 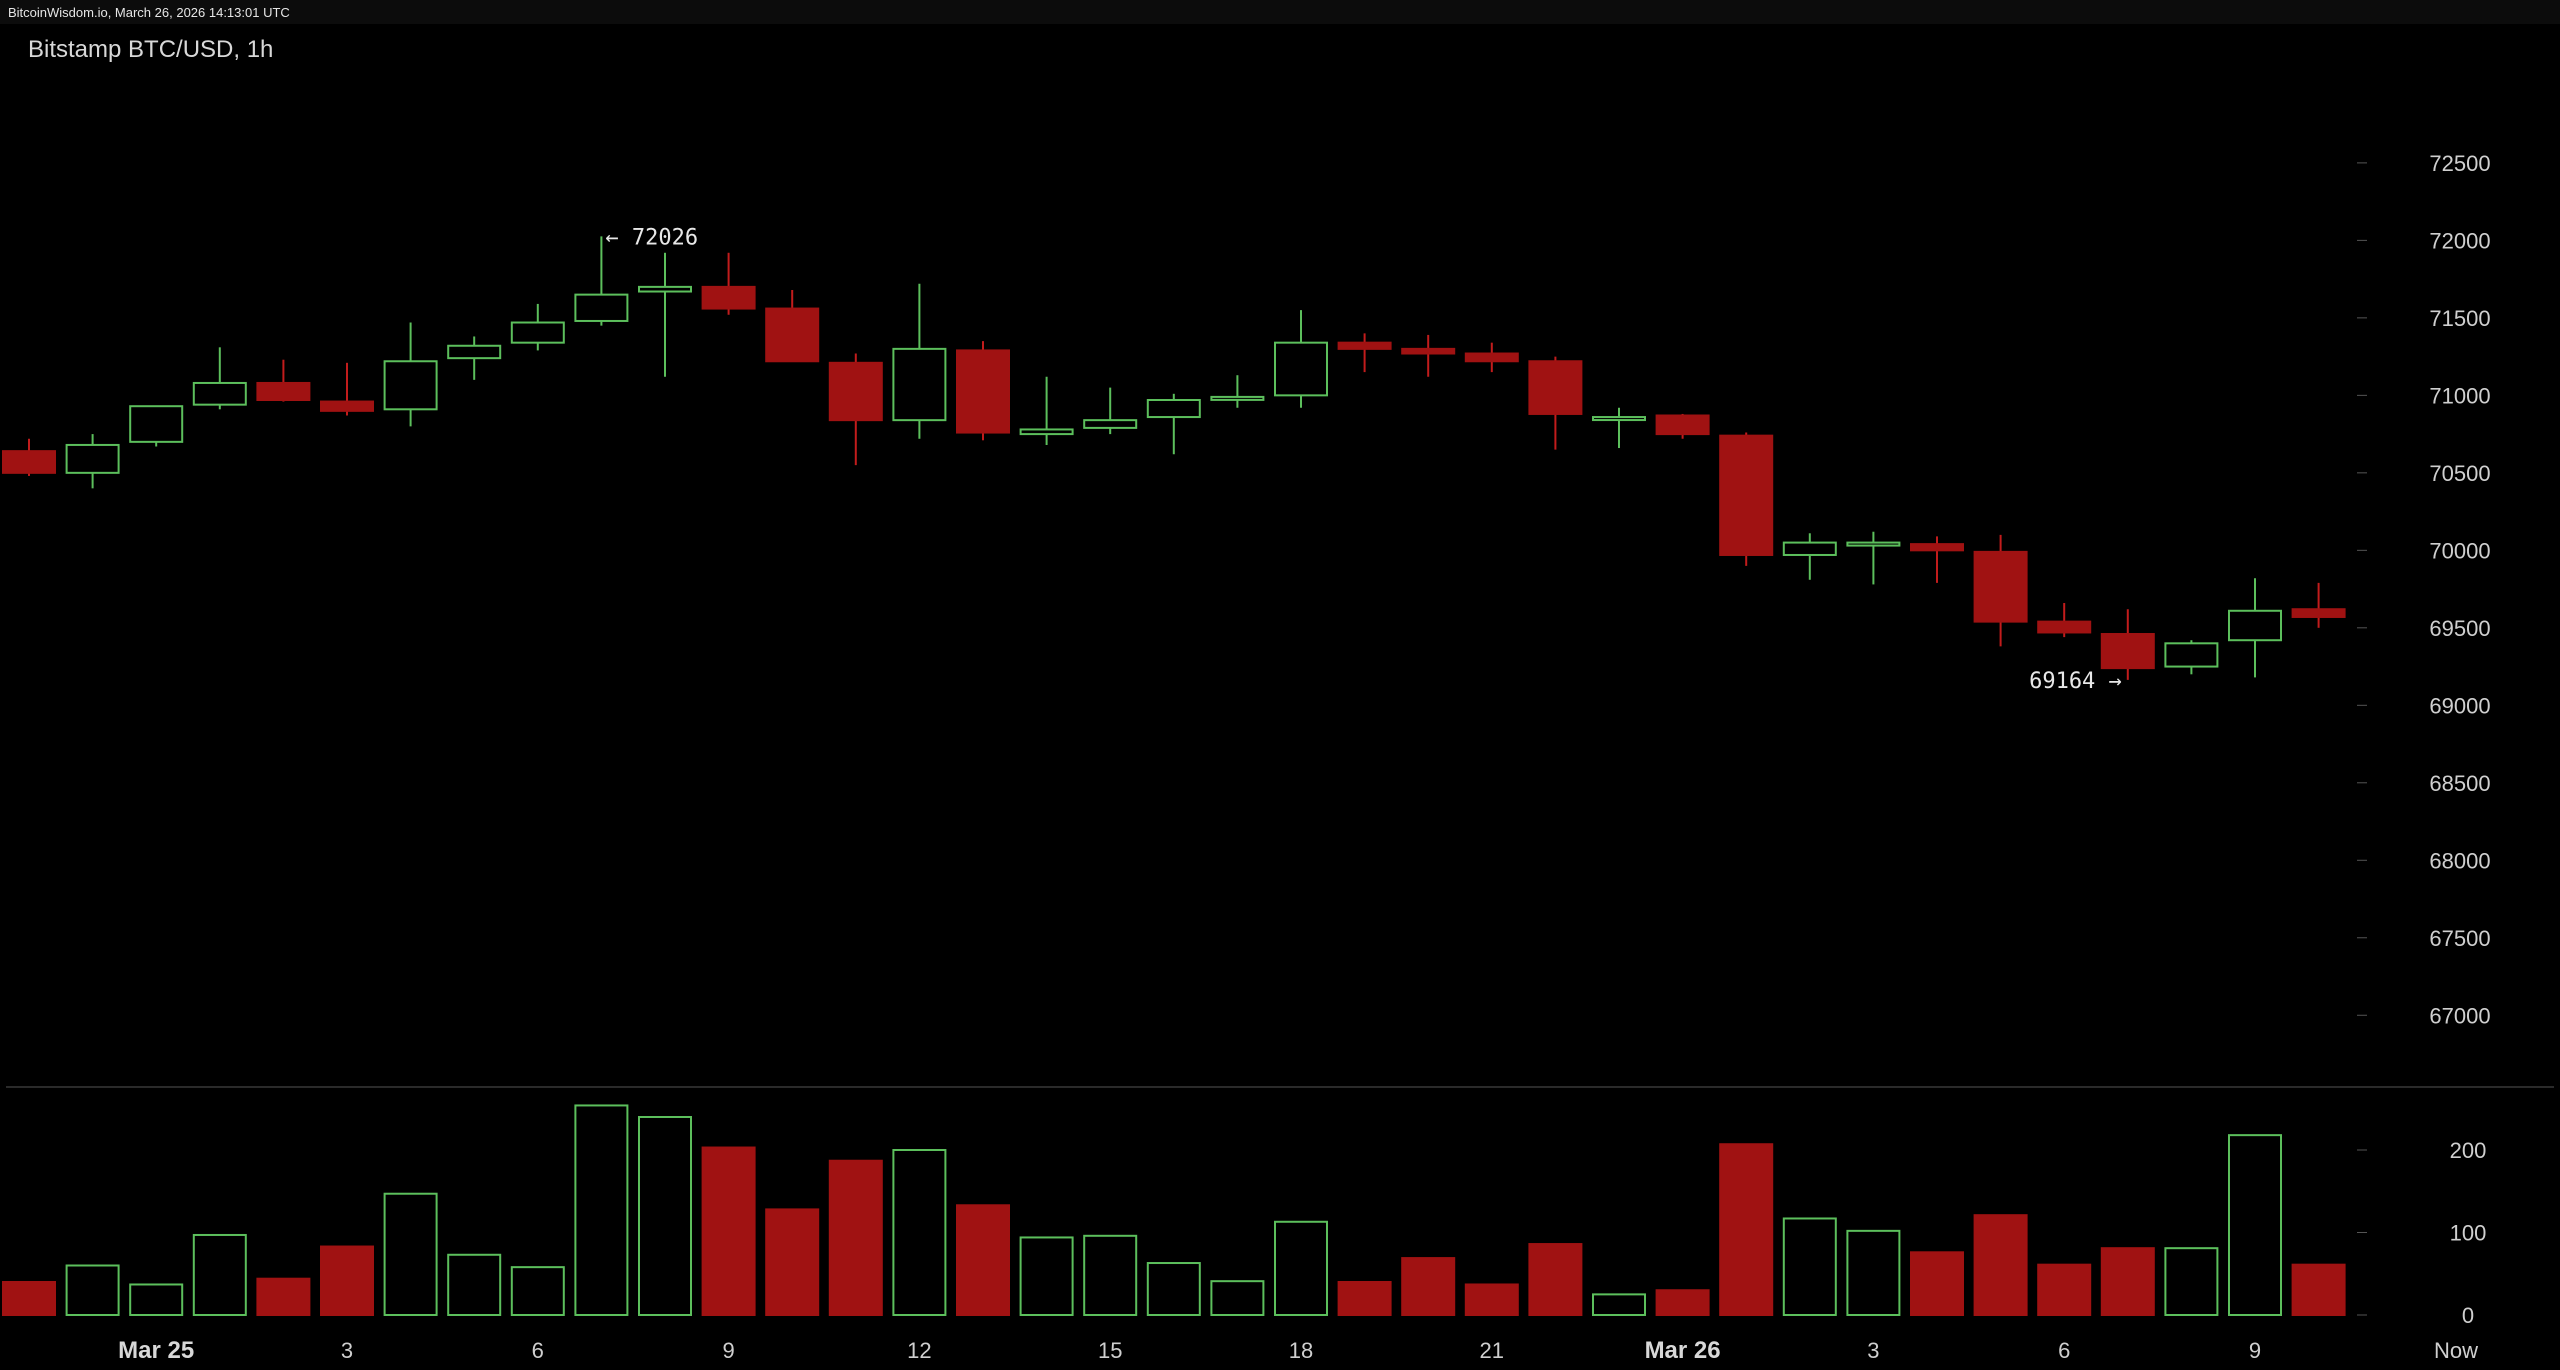 I want to click on price-tick-label: 70500, so click(x=2459, y=473).